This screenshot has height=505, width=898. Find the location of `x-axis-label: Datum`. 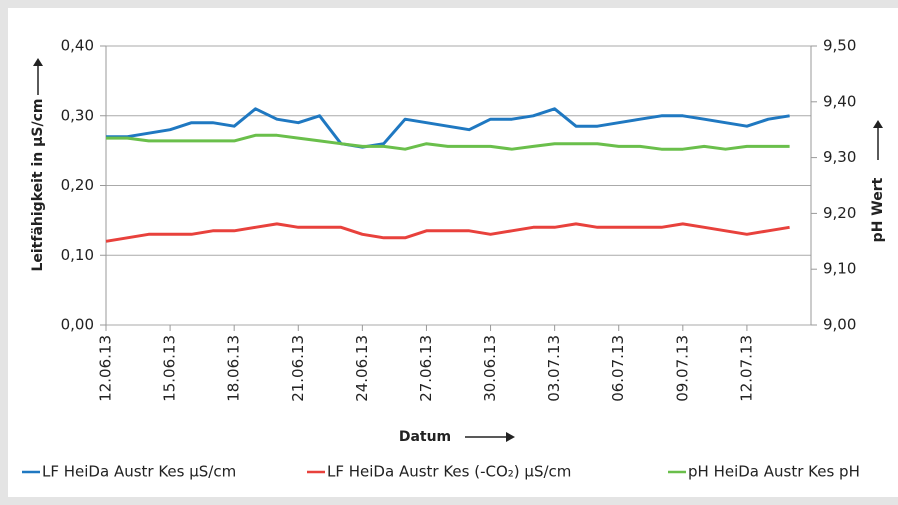

x-axis-label: Datum is located at coordinates (425, 437).